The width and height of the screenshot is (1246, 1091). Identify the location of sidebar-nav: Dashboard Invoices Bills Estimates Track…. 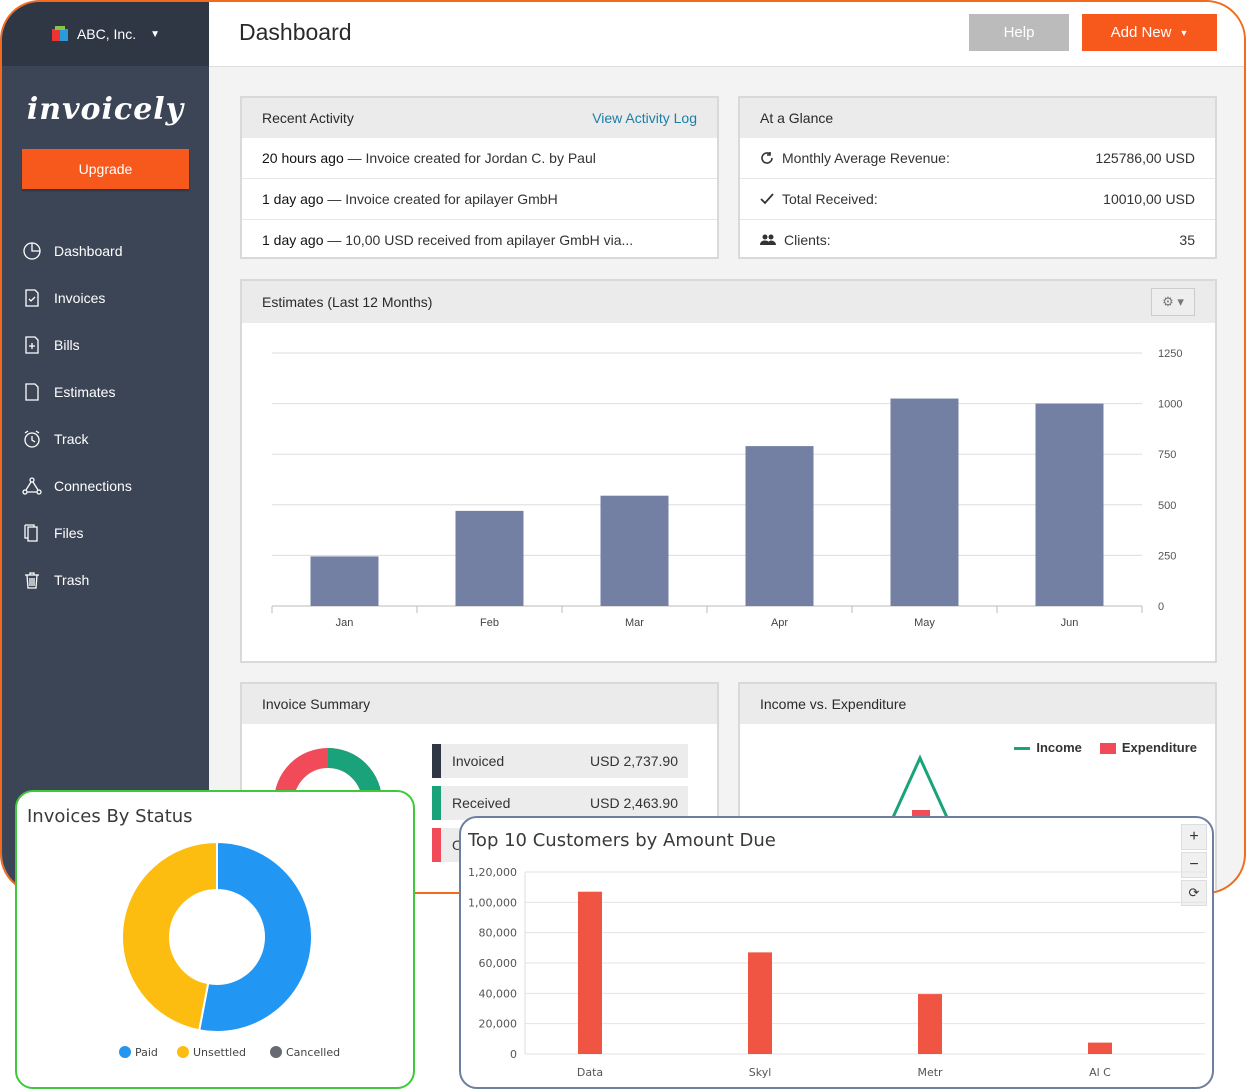
(105, 415).